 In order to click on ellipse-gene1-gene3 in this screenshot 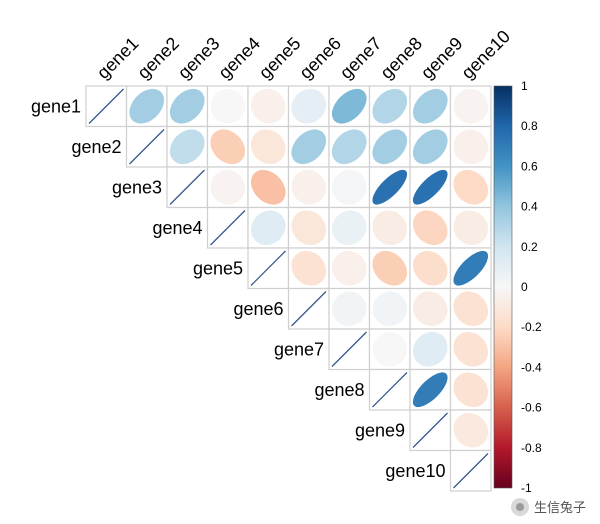, I will do `click(187, 106)`.